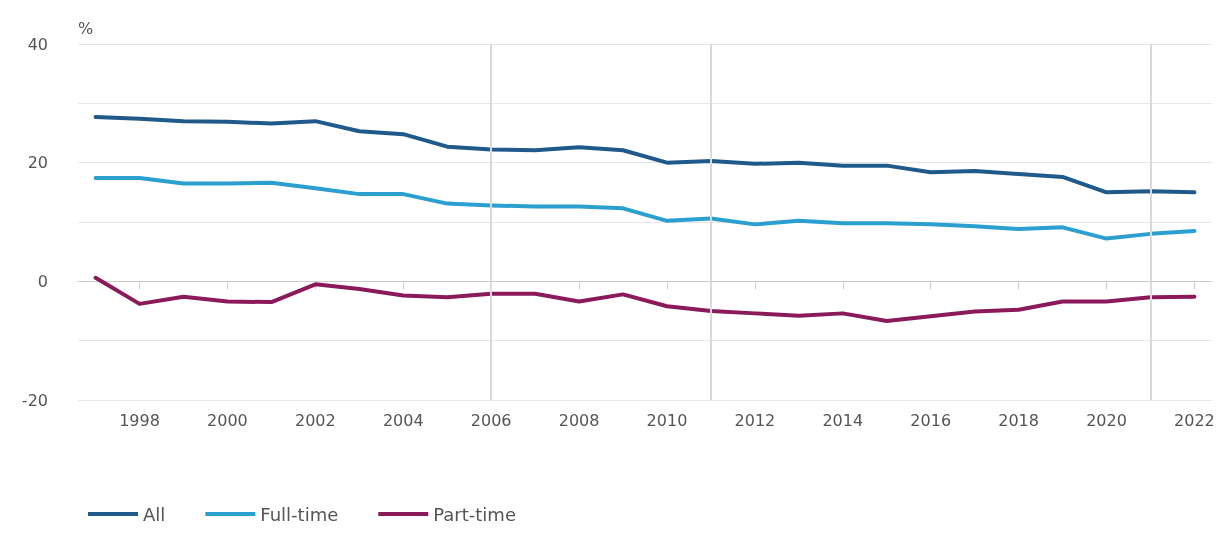 The height and width of the screenshot is (540, 1228). Describe the element at coordinates (154, 514) in the screenshot. I see `legend-label: All` at that location.